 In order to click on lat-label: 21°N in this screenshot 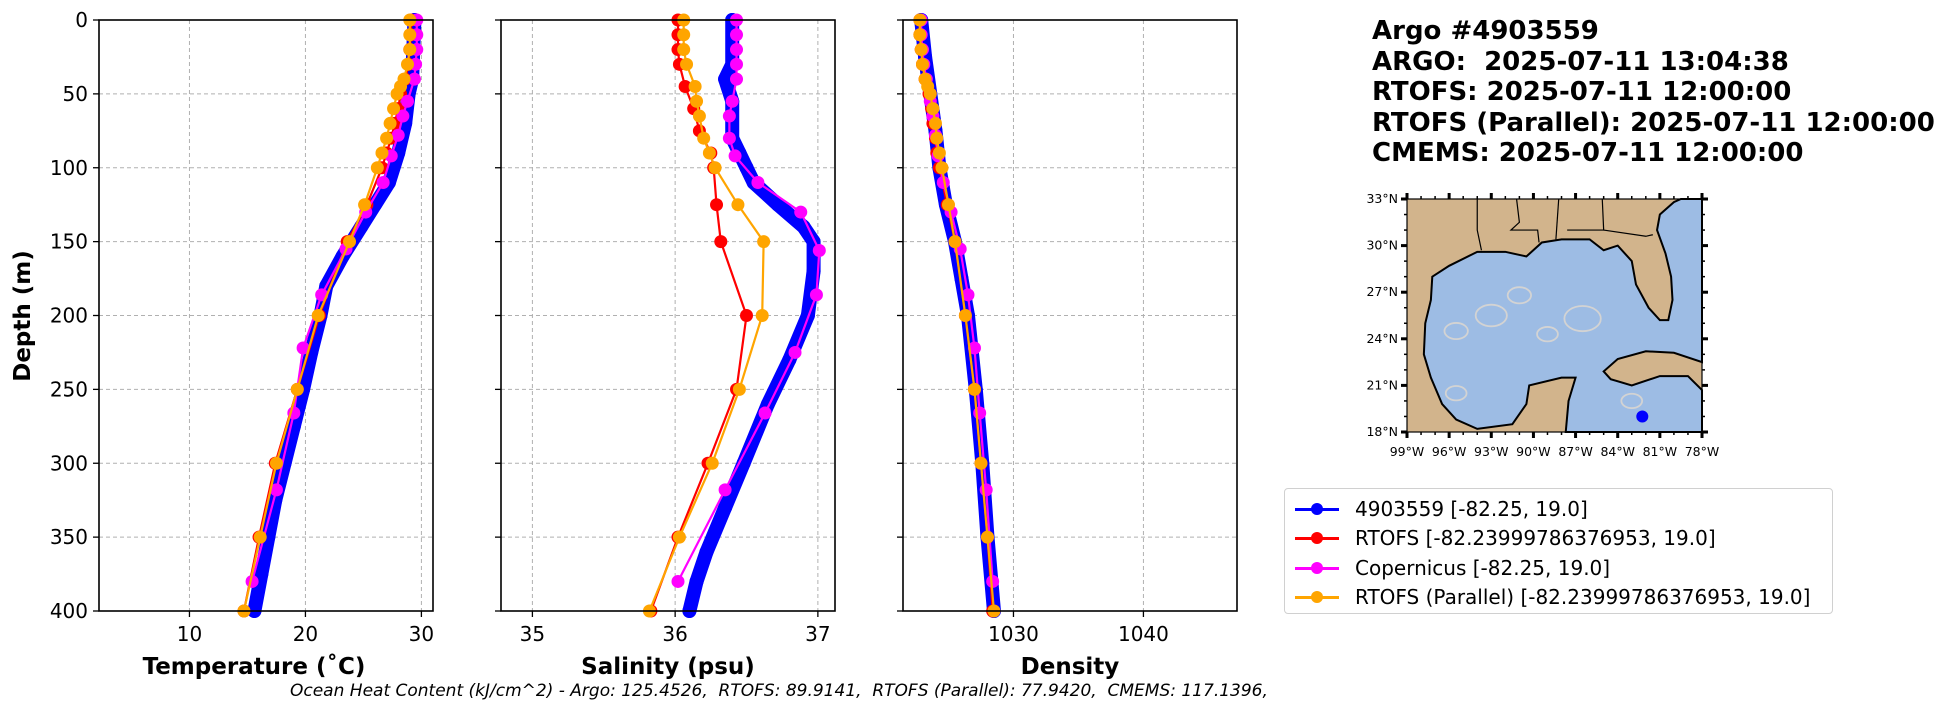, I will do `click(1382, 384)`.